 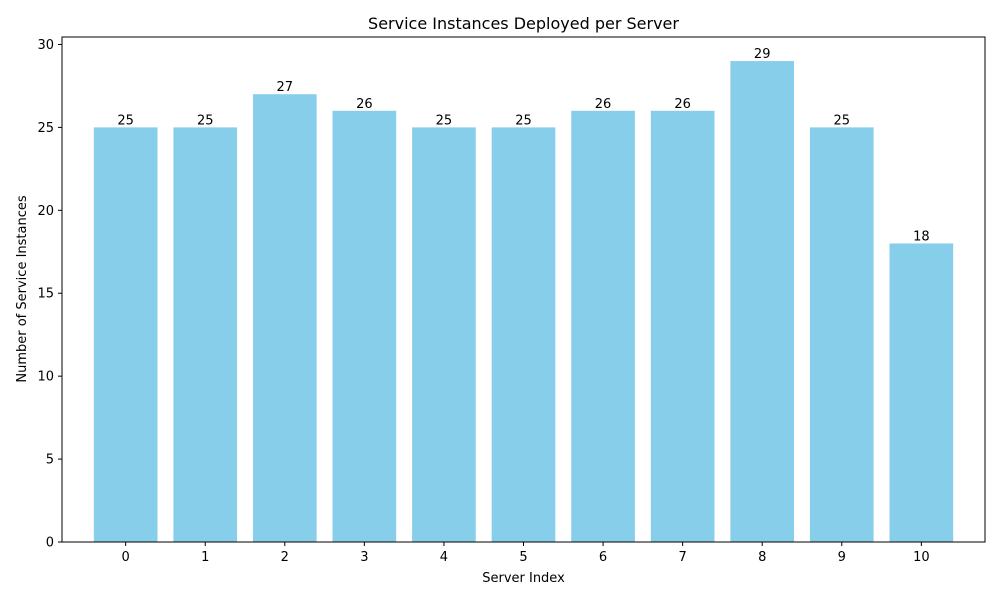 I want to click on chart-title: Service Instances Deployed per Server, so click(x=523, y=23).